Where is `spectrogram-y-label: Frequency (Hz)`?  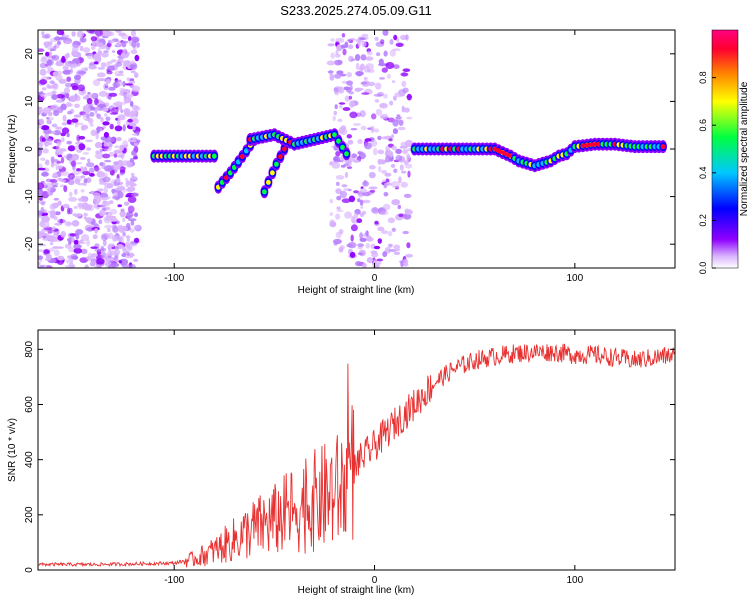
spectrogram-y-label: Frequency (Hz) is located at coordinates (12, 149).